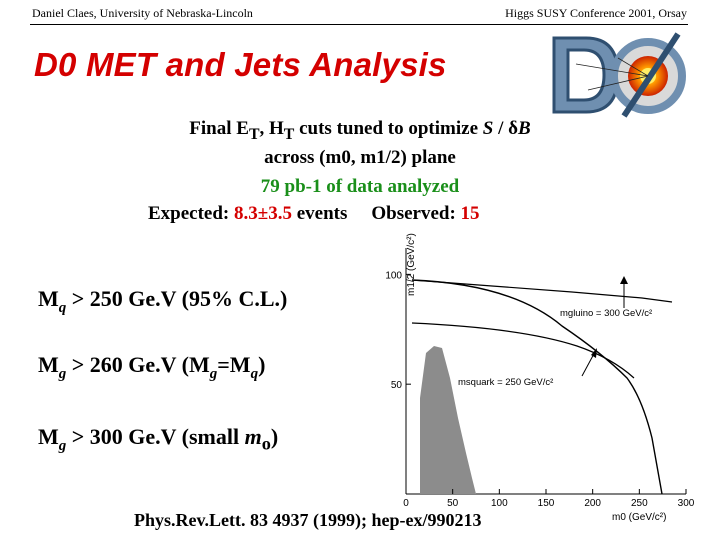 Image resolution: width=720 pixels, height=540 pixels. Describe the element at coordinates (499, 503) in the screenshot. I see `x-tick-label: 100` at that location.